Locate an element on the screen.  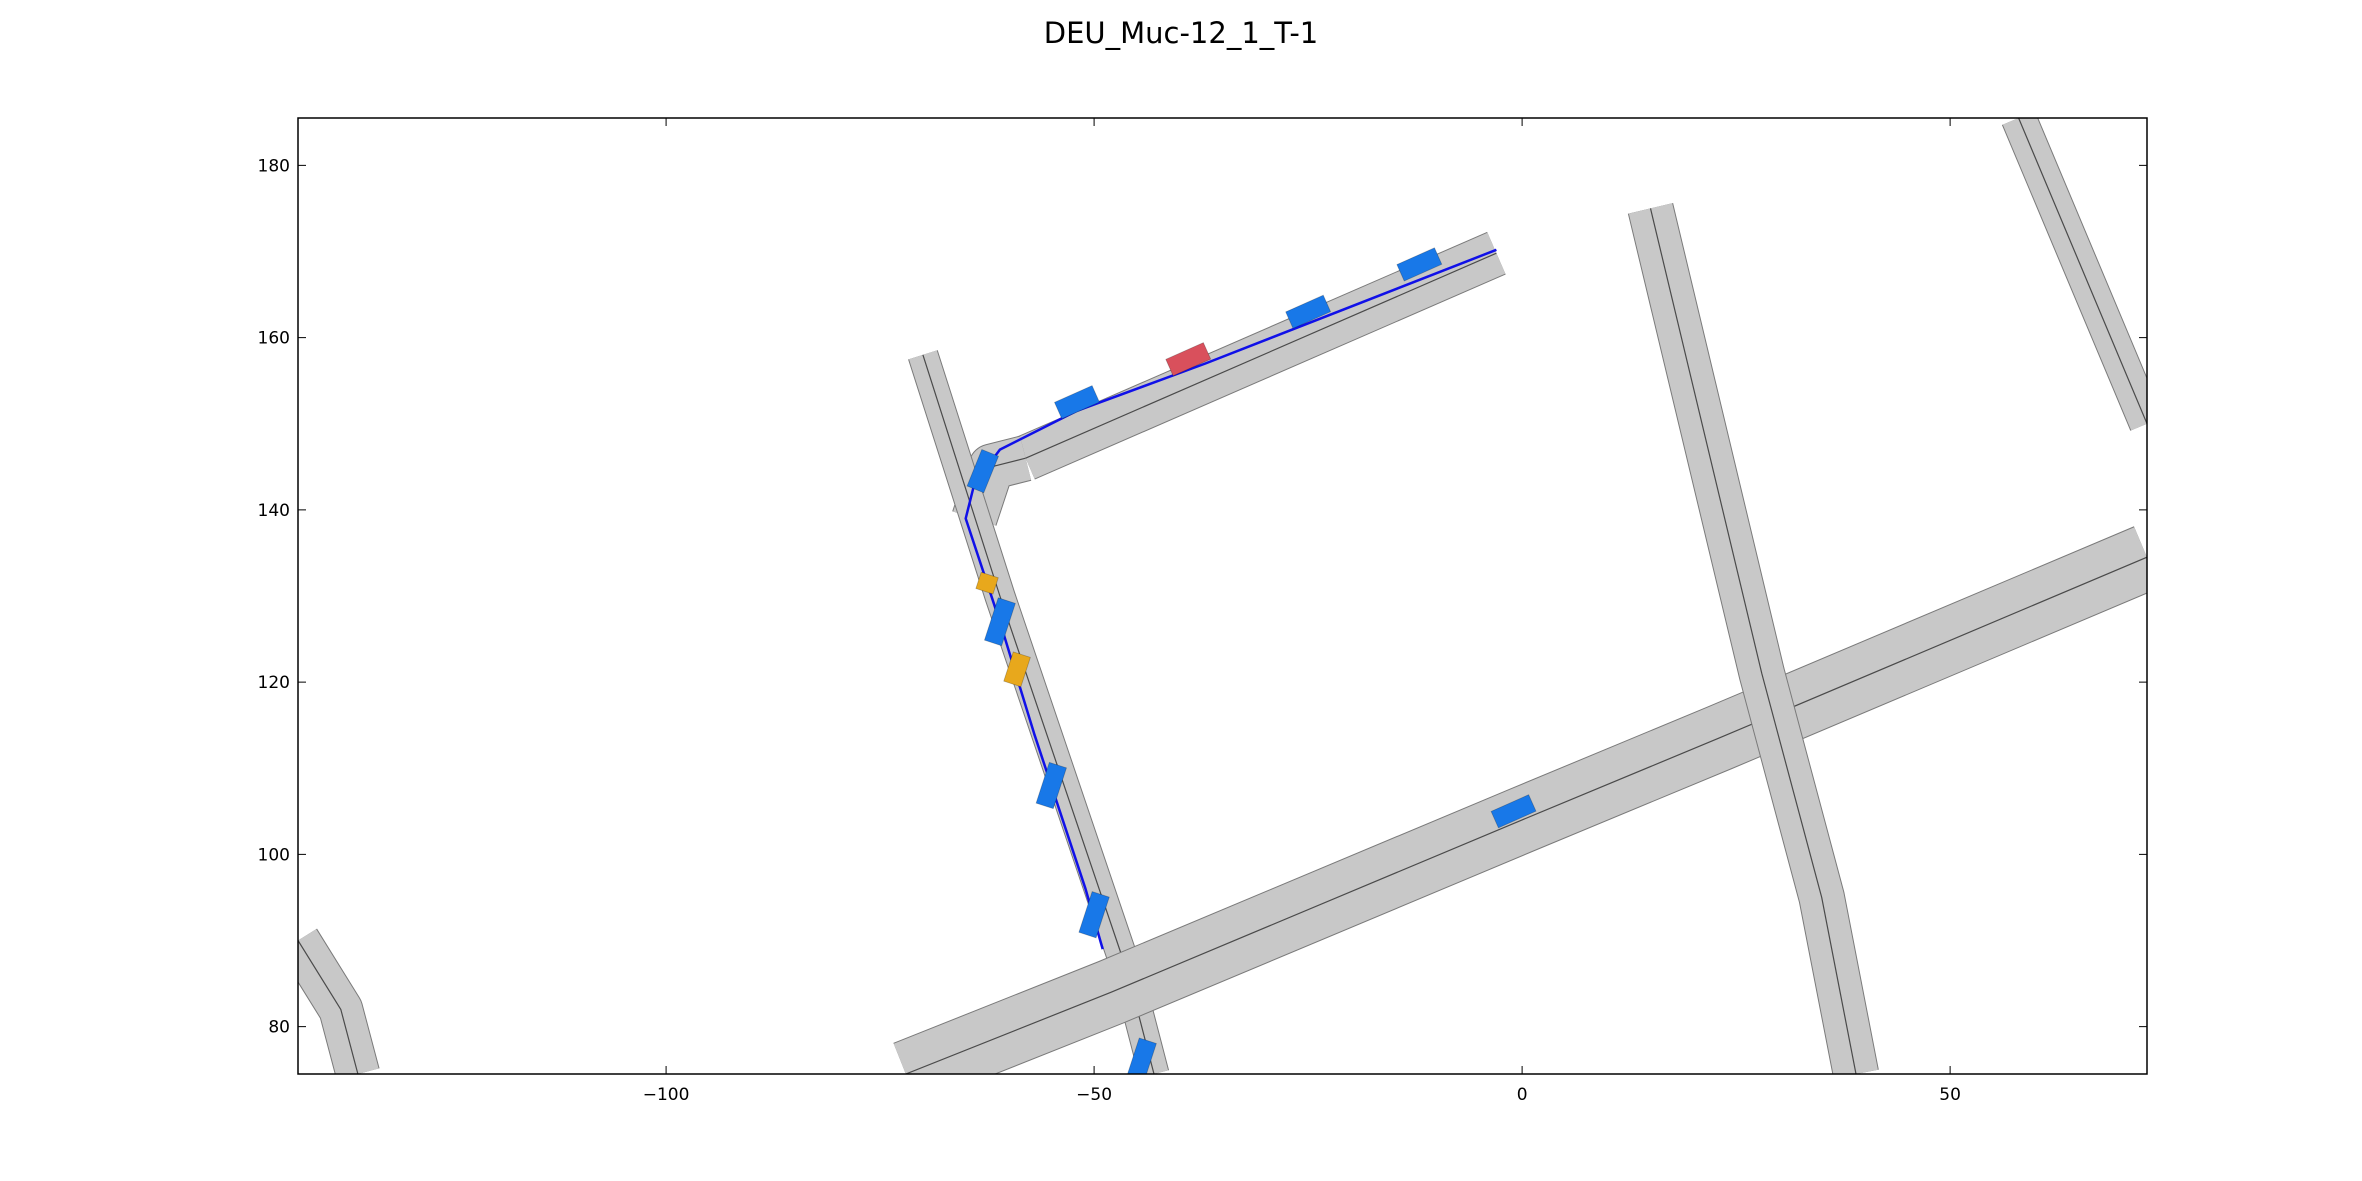
x-tick-label: 0 is located at coordinates (1522, 1095).